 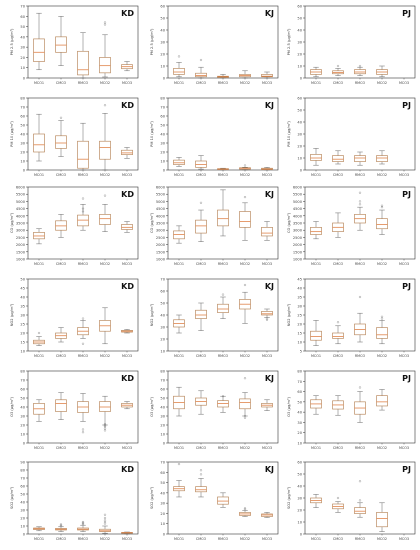 I want to click on y-tick-label: 5500, so click(x=161, y=195).